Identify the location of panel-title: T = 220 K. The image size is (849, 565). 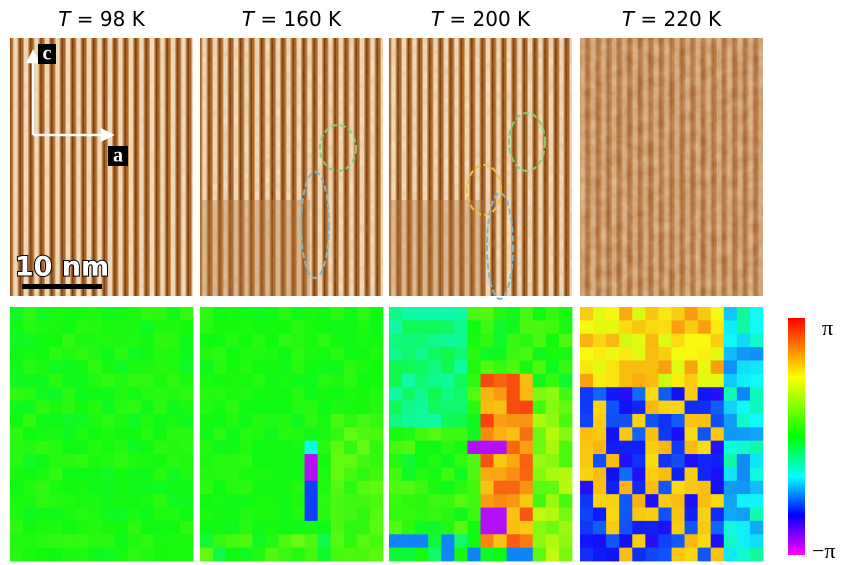
(672, 19).